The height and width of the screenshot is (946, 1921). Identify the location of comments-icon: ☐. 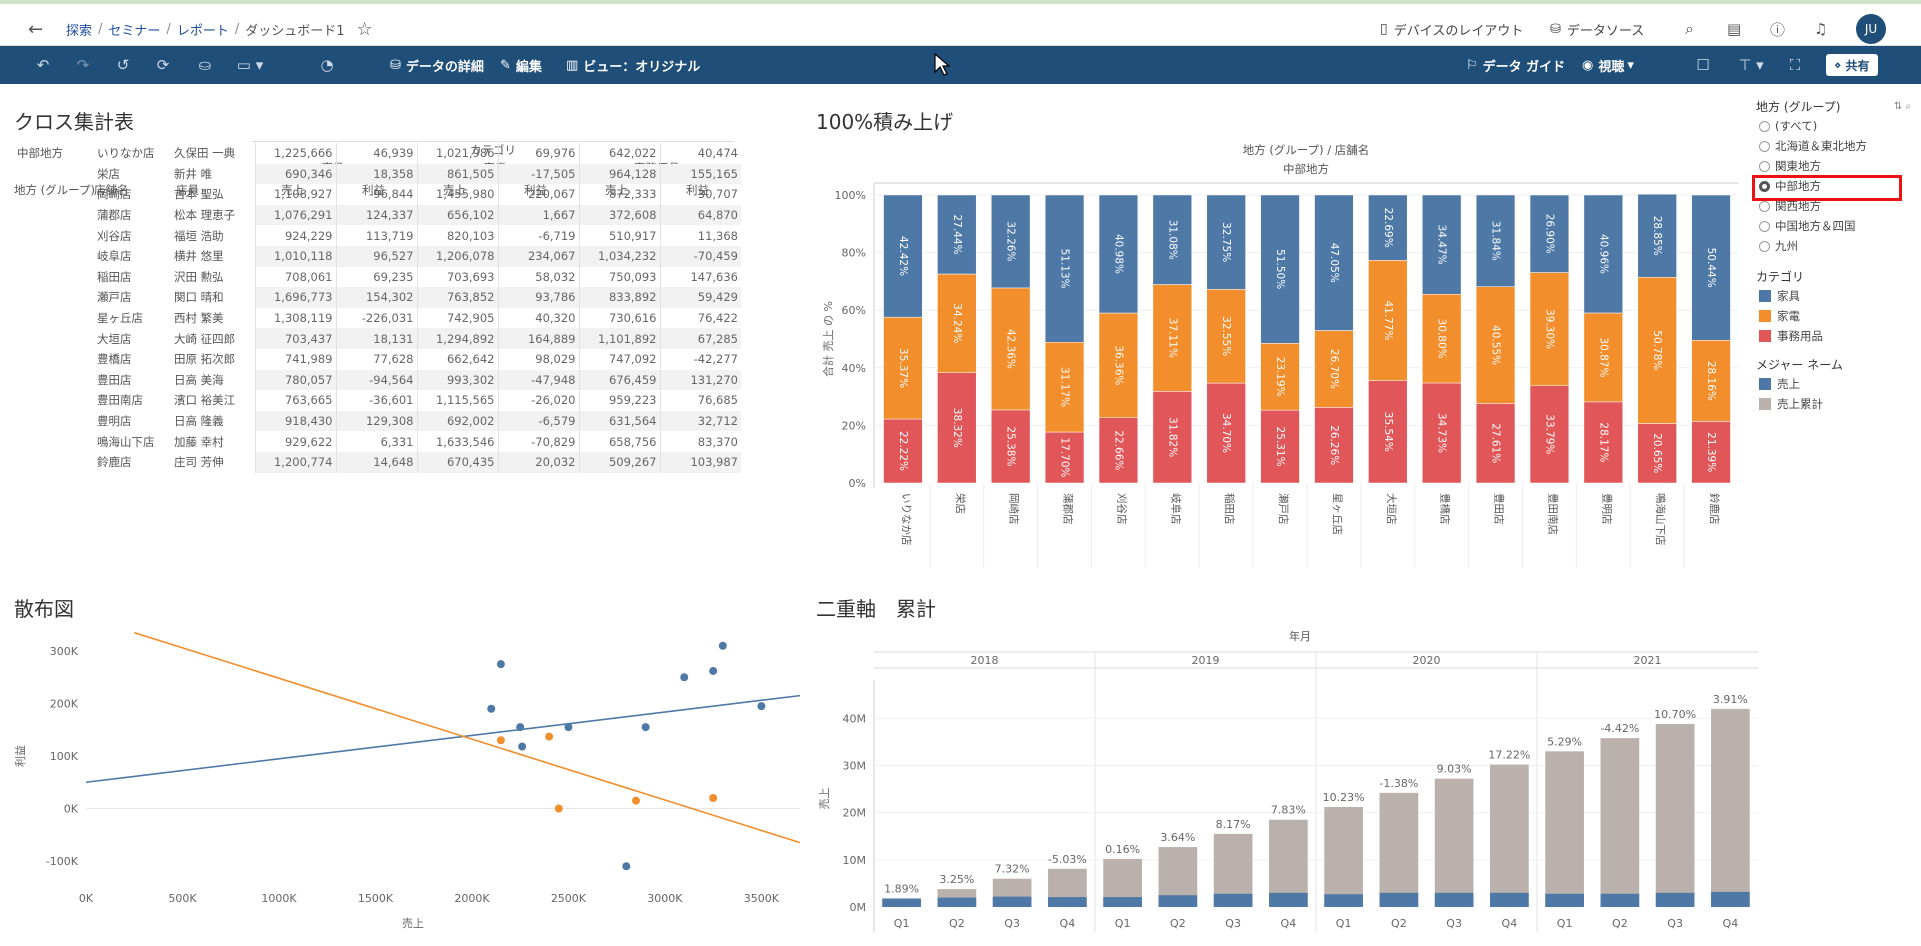
(1703, 65).